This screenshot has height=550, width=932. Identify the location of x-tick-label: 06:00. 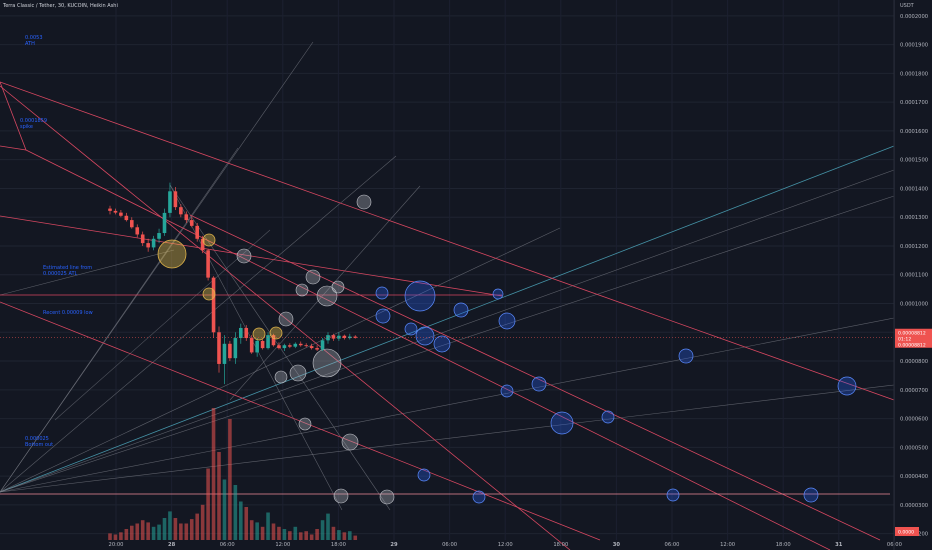
(672, 545).